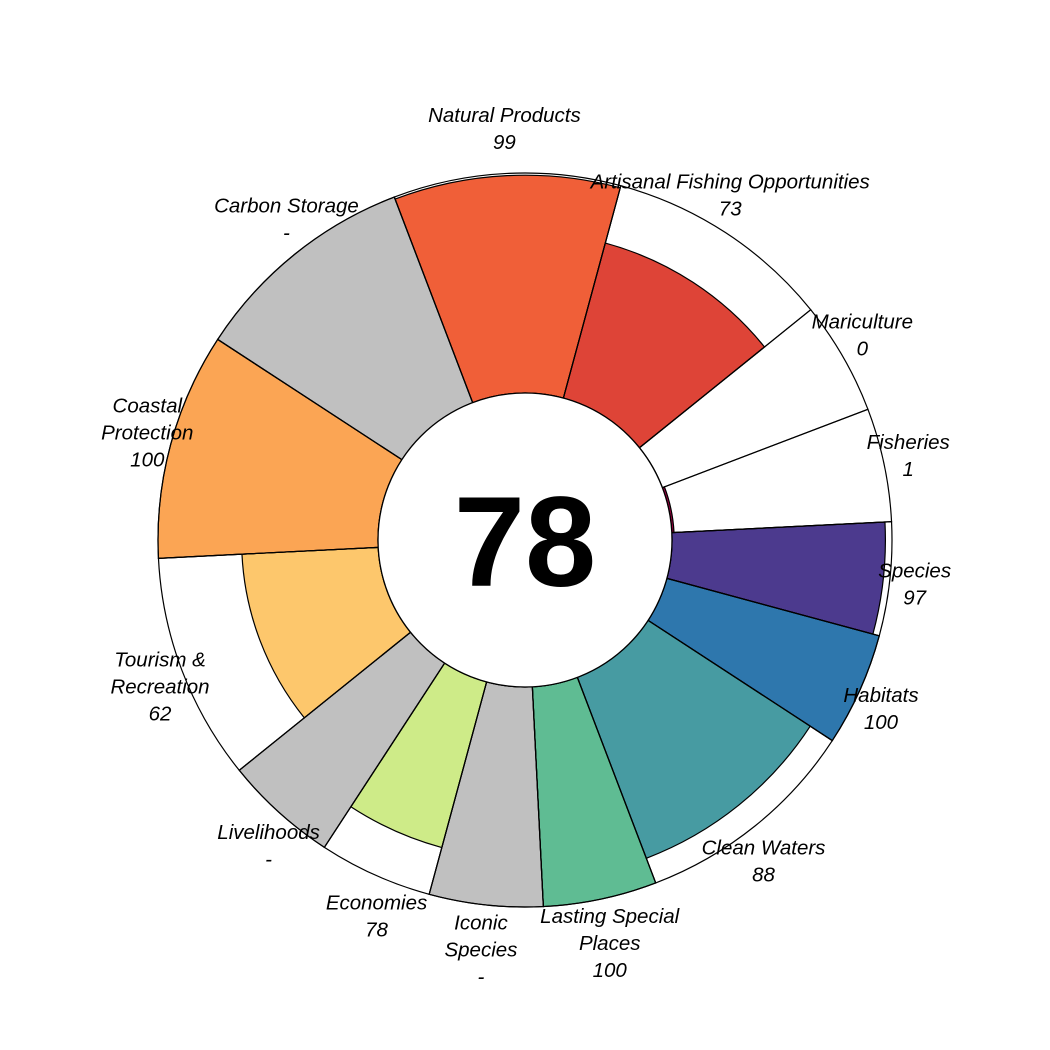 Image resolution: width=1050 pixels, height=1050 pixels. I want to click on label-score-mariculture: 0, so click(863, 348).